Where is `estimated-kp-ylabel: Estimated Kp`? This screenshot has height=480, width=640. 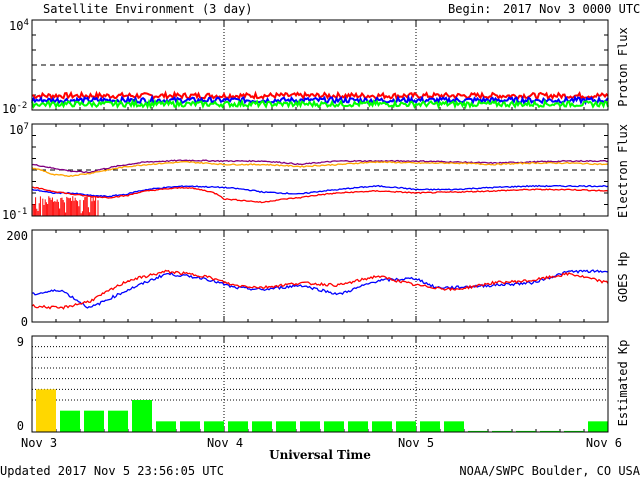
estimated-kp-ylabel: Estimated Kp is located at coordinates (623, 383).